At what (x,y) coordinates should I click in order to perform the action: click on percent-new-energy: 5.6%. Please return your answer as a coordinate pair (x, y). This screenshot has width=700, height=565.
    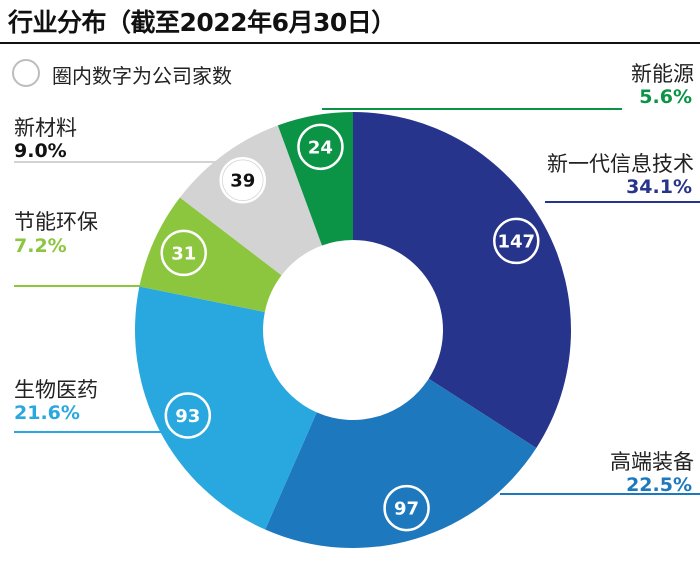
    Looking at the image, I should click on (665, 97).